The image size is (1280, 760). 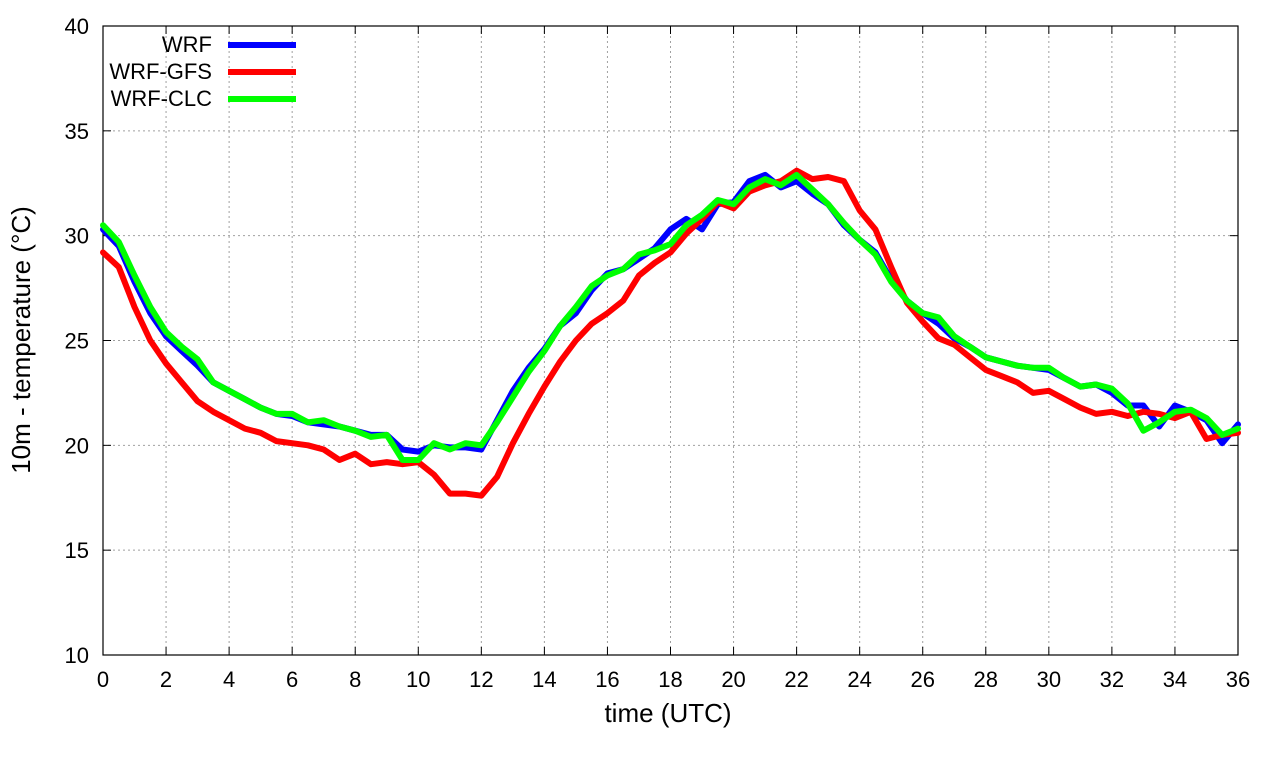 What do you see at coordinates (670, 679) in the screenshot?
I see `x-tick-label: 18` at bounding box center [670, 679].